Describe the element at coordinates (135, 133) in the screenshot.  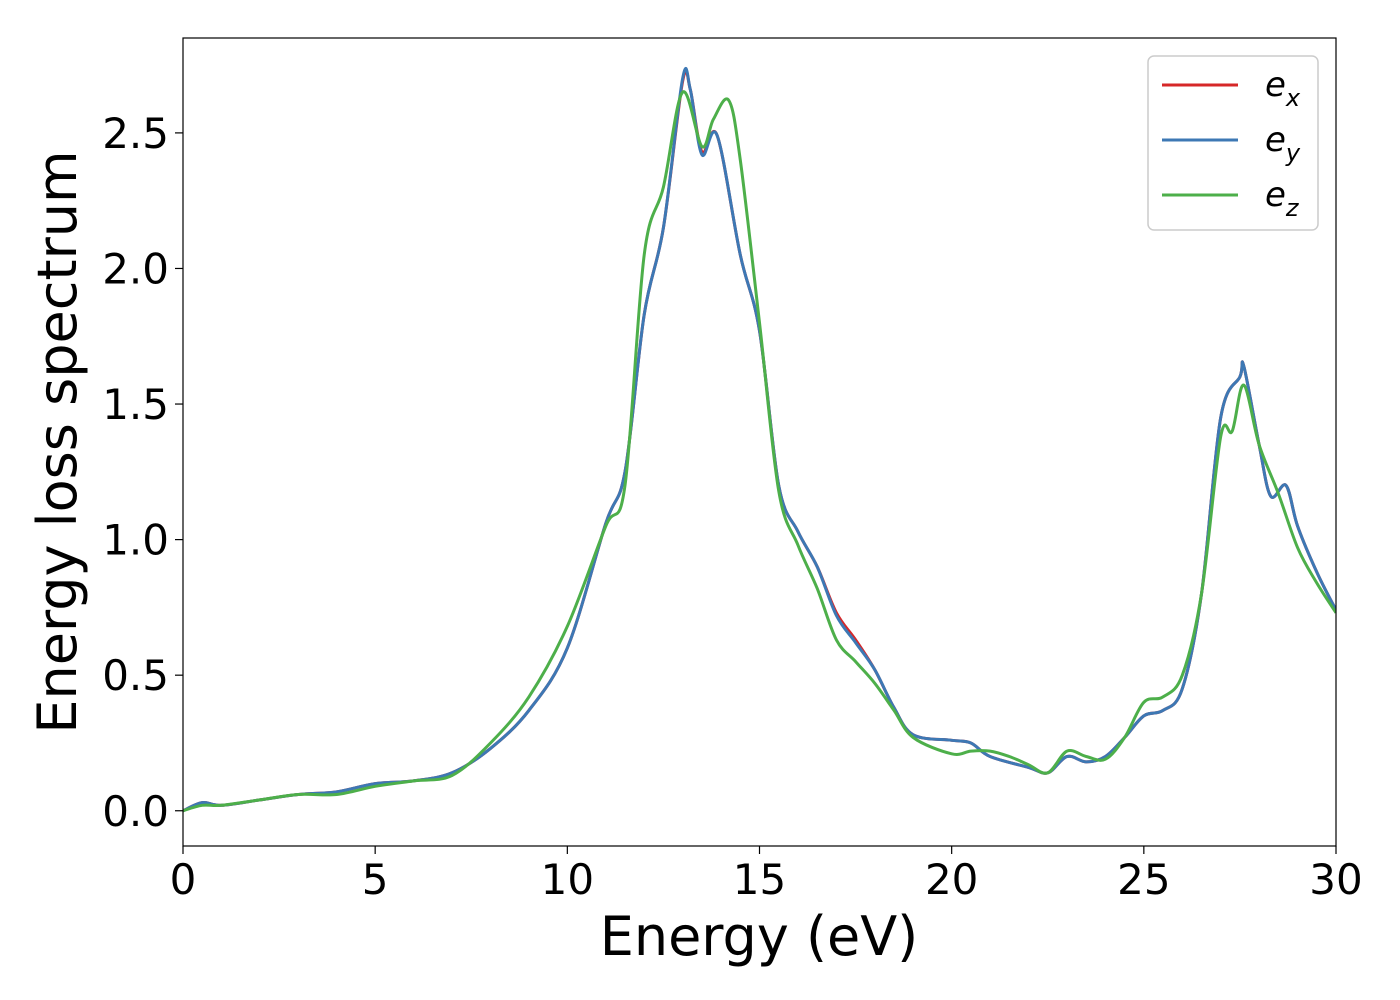
I see `y-tick-label: 2.5` at that location.